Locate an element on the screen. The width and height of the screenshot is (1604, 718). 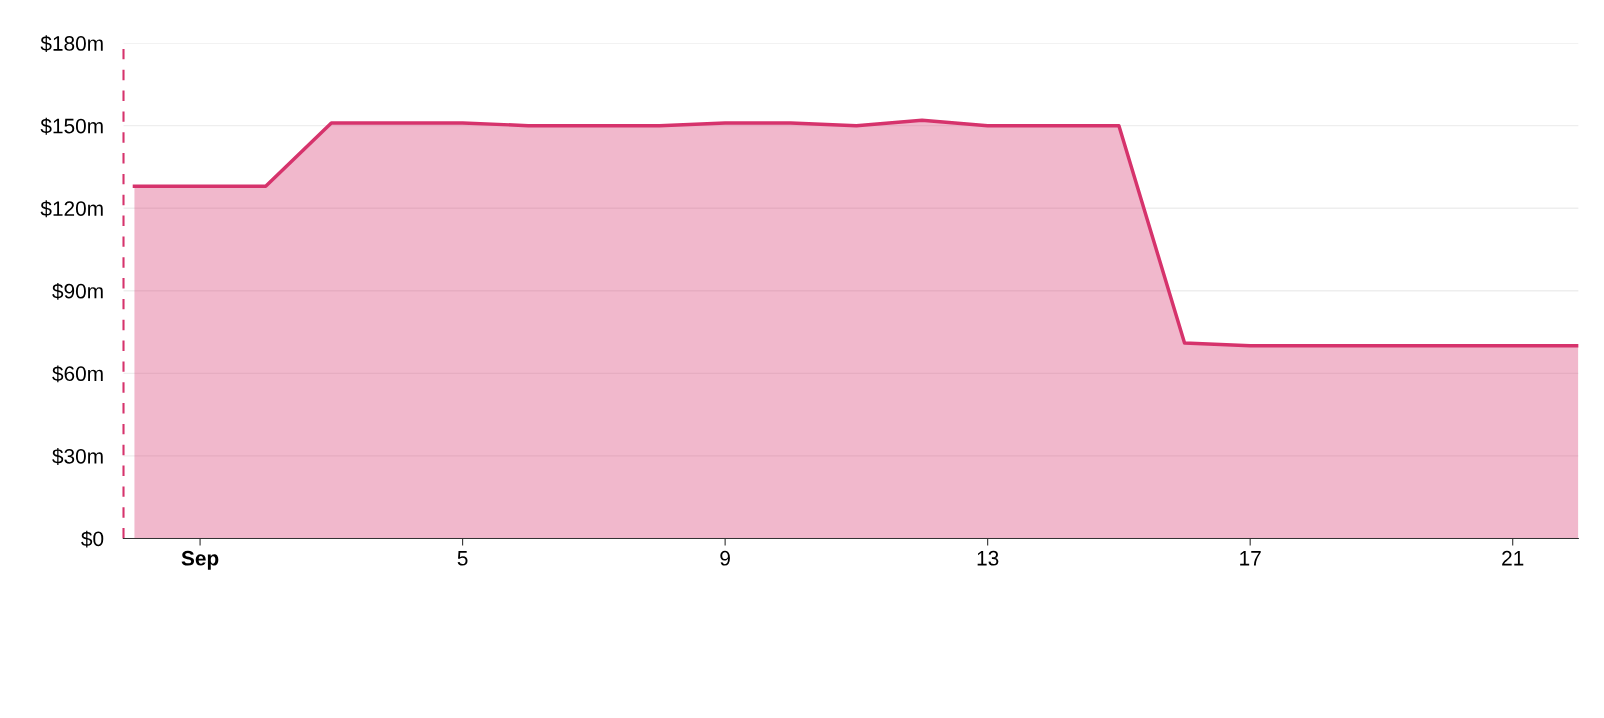
x-tick-label: Sep is located at coordinates (200, 560).